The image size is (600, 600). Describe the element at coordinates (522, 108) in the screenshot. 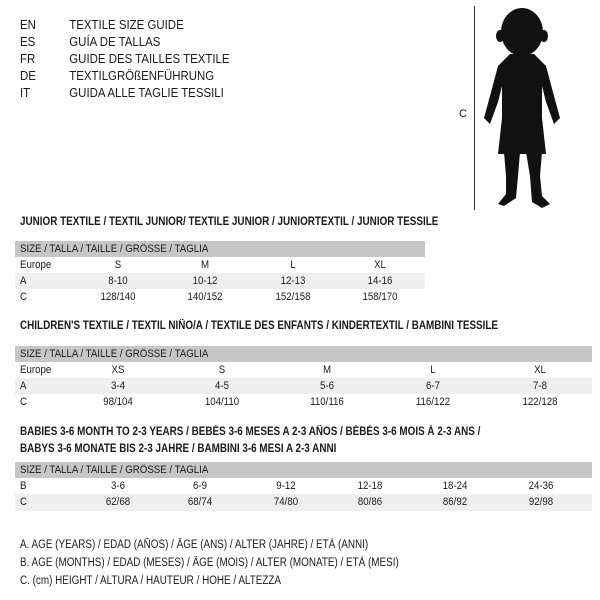

I see `child-silhouette-icon` at that location.